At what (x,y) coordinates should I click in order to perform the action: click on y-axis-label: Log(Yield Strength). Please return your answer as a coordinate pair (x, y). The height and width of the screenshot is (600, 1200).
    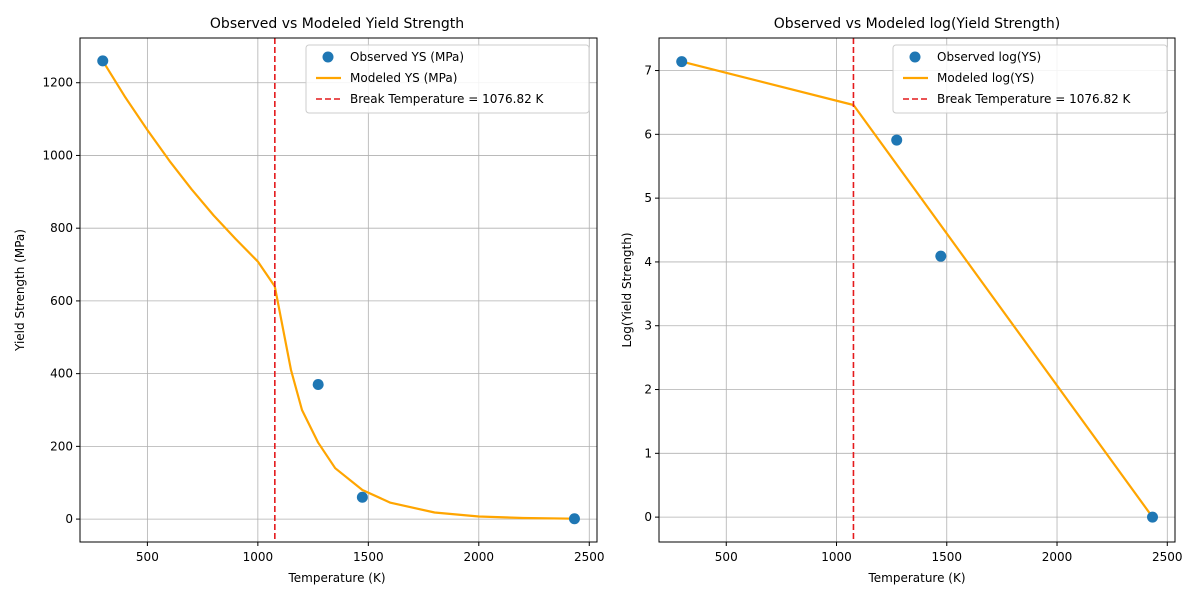
    Looking at the image, I should click on (627, 289).